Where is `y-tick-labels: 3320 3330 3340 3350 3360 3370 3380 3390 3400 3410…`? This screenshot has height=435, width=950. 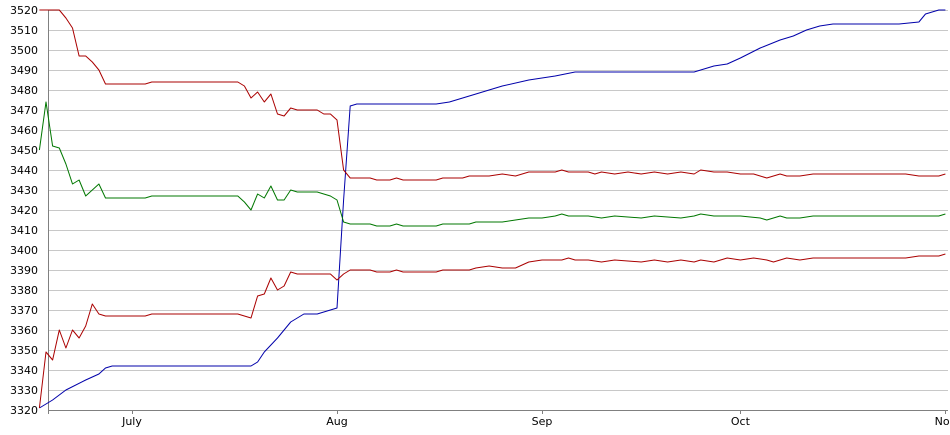
y-tick-labels: 3320 3330 3340 3350 3360 3370 3380 3390 3400 3410… is located at coordinates (24, 210).